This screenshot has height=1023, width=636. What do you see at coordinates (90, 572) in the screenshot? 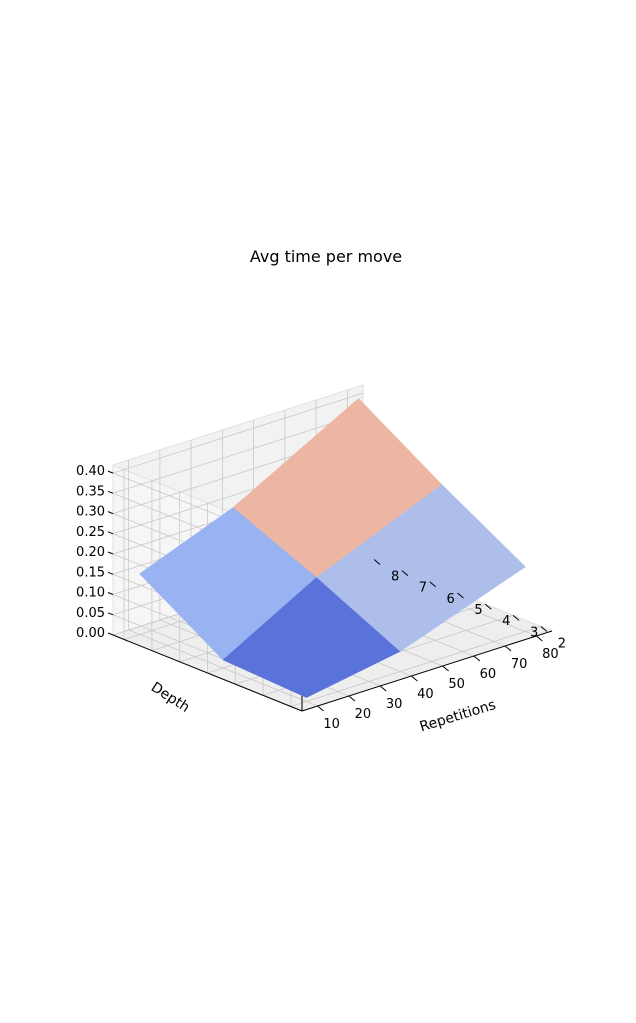
I see `tick-label: 0.15` at bounding box center [90, 572].